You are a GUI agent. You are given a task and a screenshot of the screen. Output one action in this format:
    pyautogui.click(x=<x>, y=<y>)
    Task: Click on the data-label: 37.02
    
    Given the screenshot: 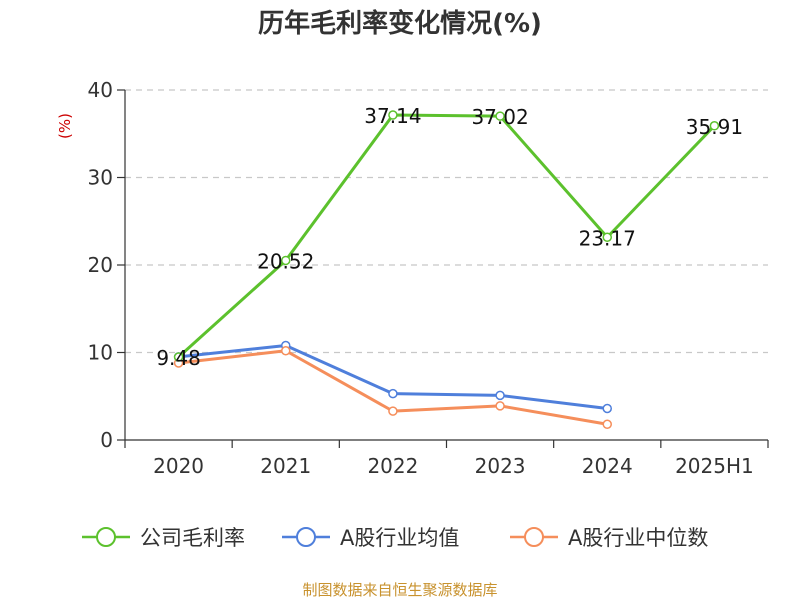 What is the action you would take?
    pyautogui.click(x=499, y=117)
    